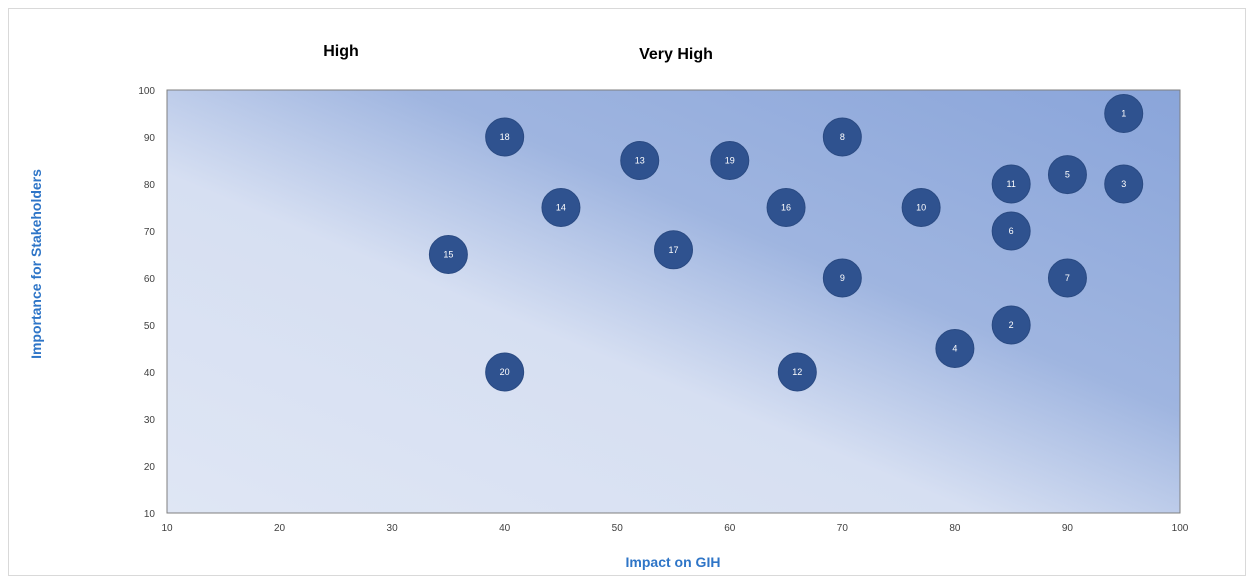 The image size is (1254, 577). I want to click on y-tick-label: 100, so click(146, 91).